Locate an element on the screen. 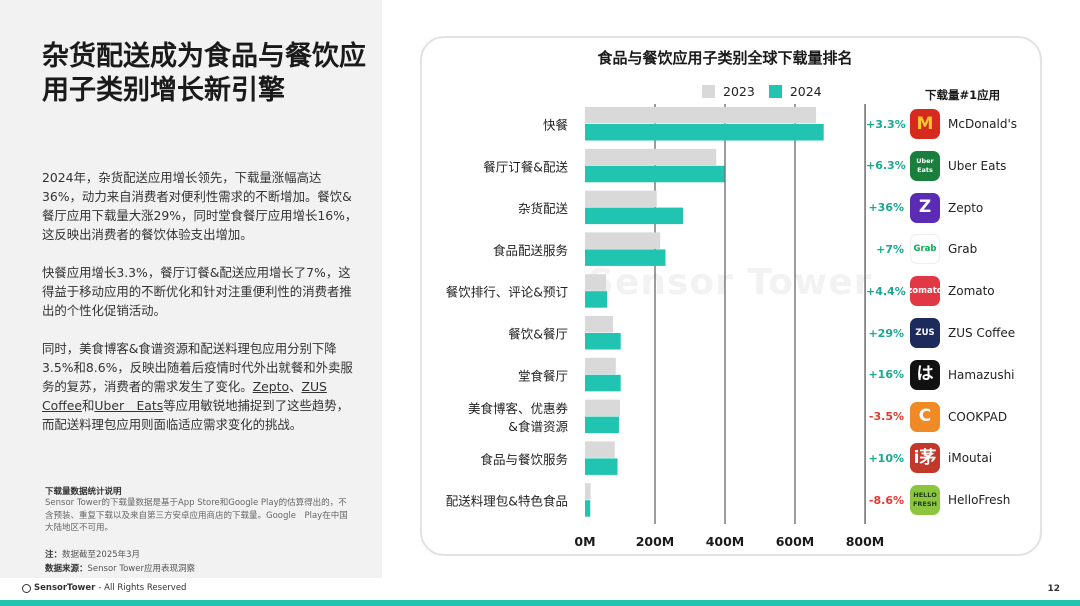  zepto-logo-icon: Z is located at coordinates (925, 207).